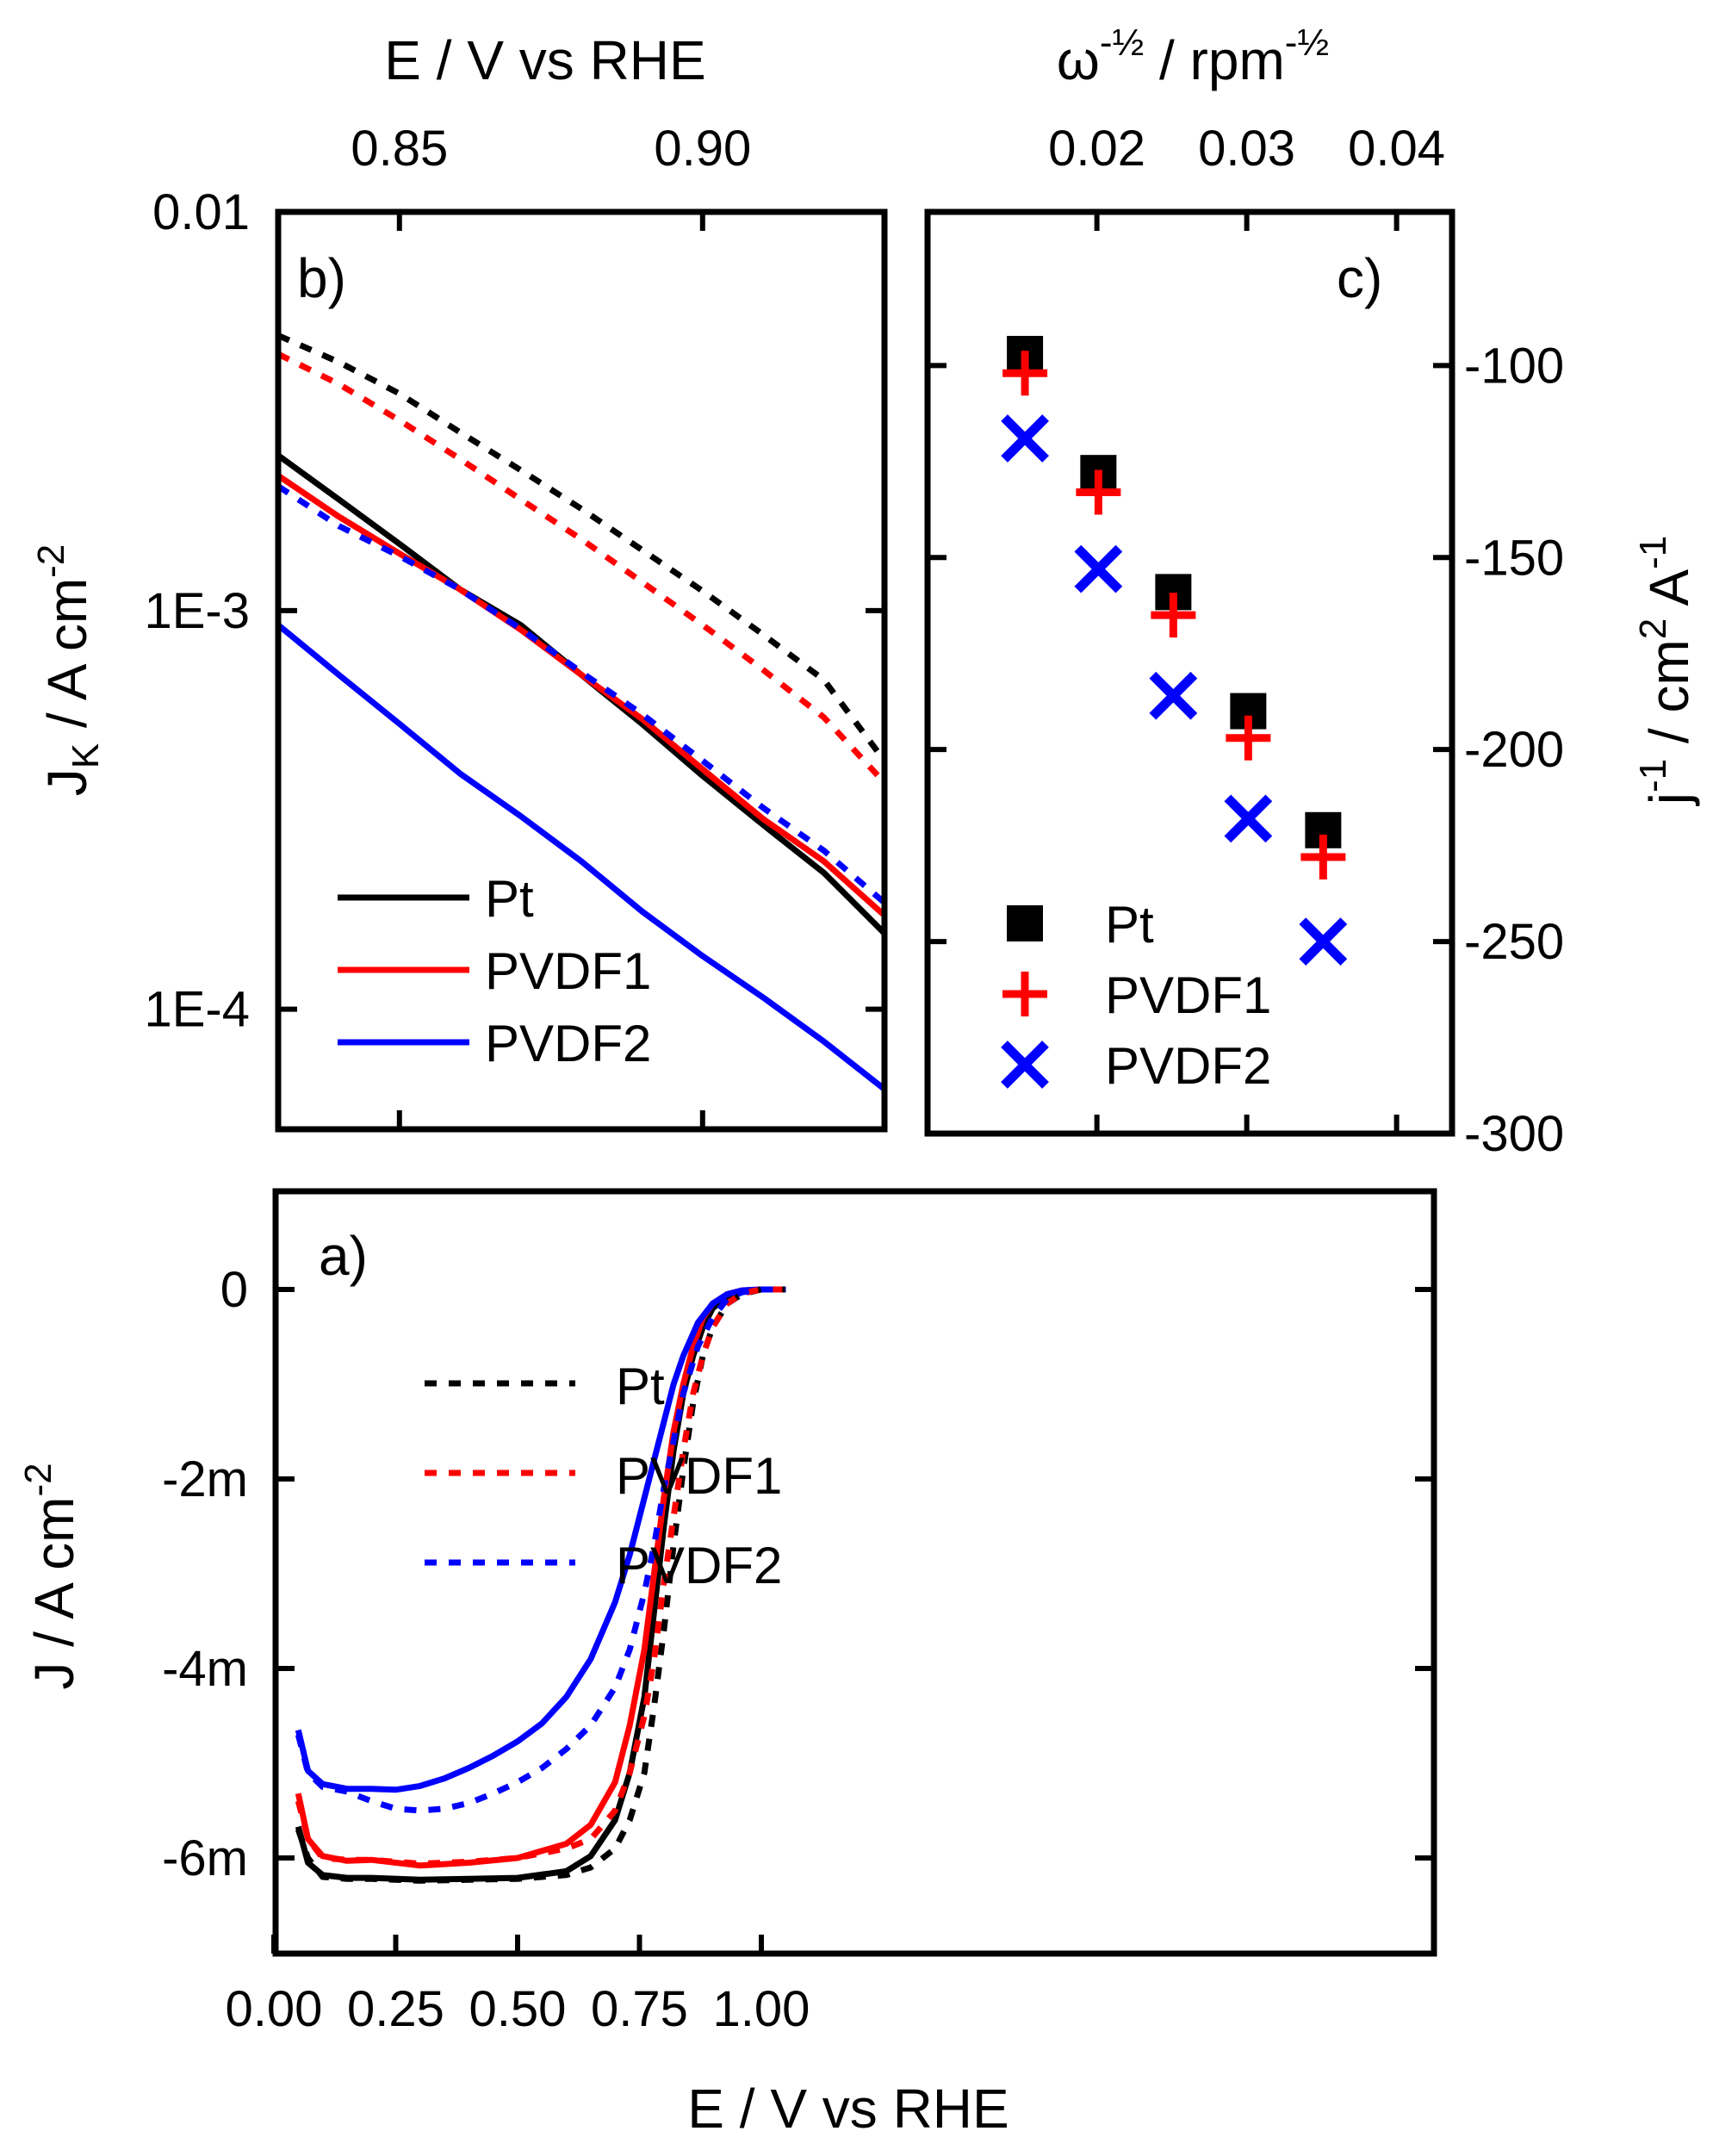  I want to click on panel-a-series, so click(541, 1585).